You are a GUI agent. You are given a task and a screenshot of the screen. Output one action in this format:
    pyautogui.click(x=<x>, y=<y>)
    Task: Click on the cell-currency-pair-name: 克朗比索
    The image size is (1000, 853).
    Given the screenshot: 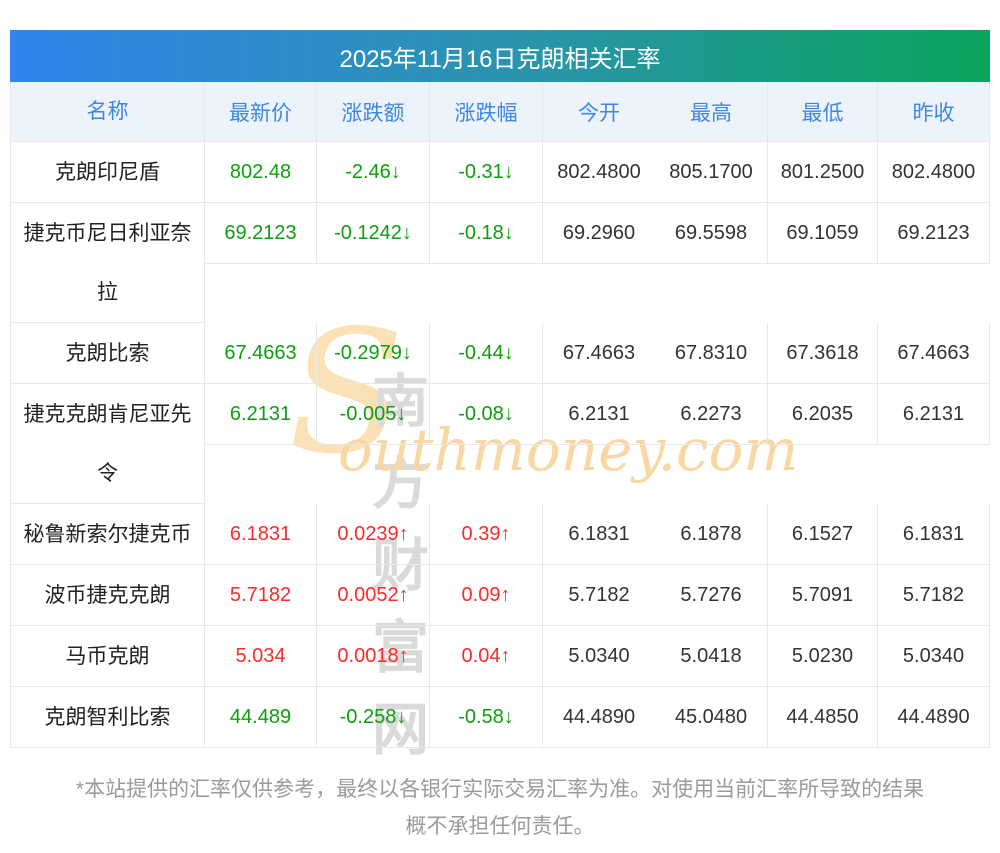 What is the action you would take?
    pyautogui.click(x=107, y=353)
    